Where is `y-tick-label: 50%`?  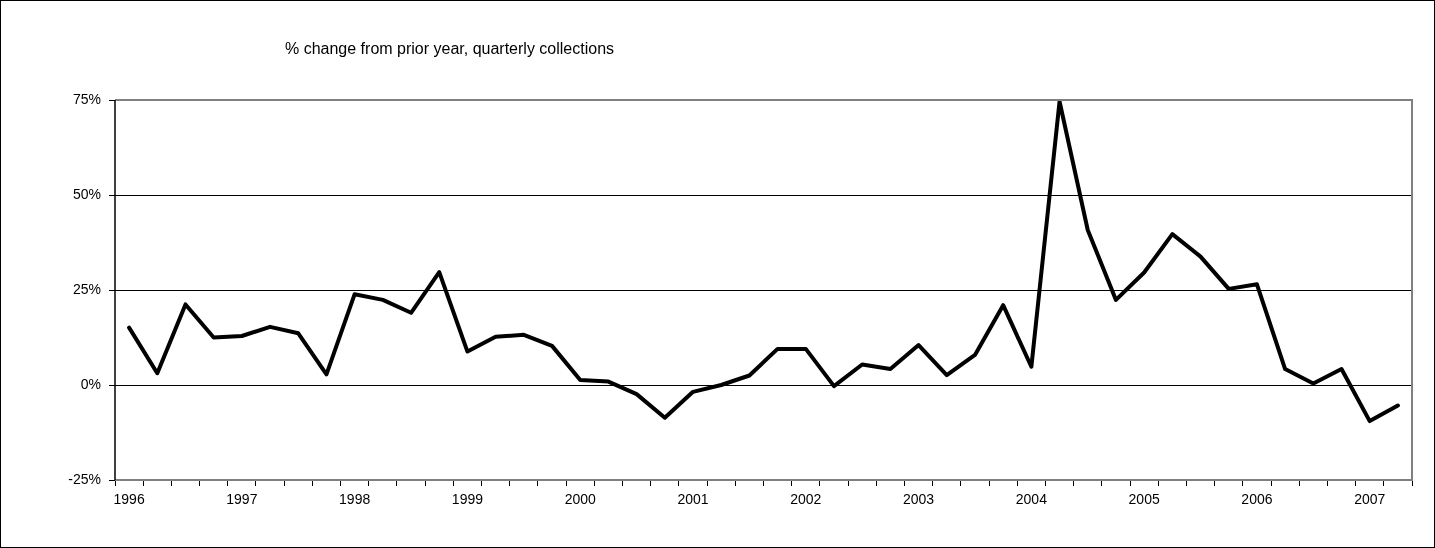
y-tick-label: 50% is located at coordinates (86, 193).